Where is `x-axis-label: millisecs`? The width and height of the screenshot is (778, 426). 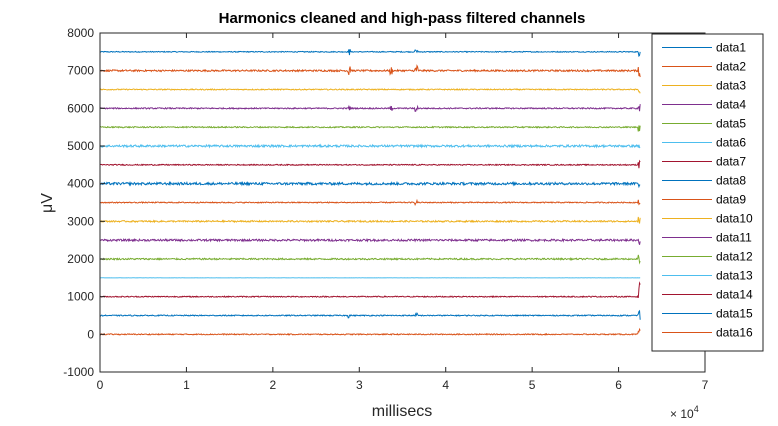 x-axis-label: millisecs is located at coordinates (402, 411).